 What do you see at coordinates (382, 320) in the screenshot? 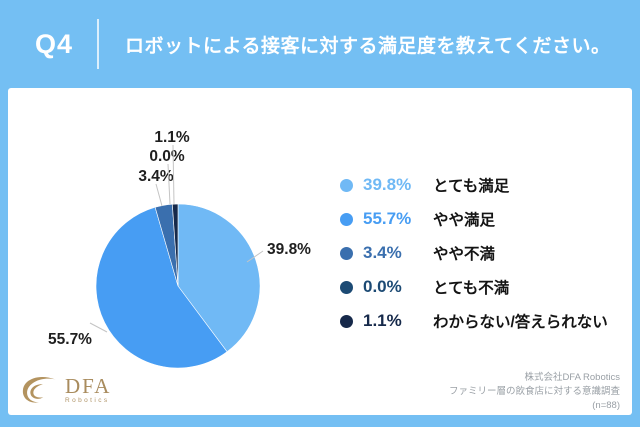
I see `legend-percent: 1.1%` at bounding box center [382, 320].